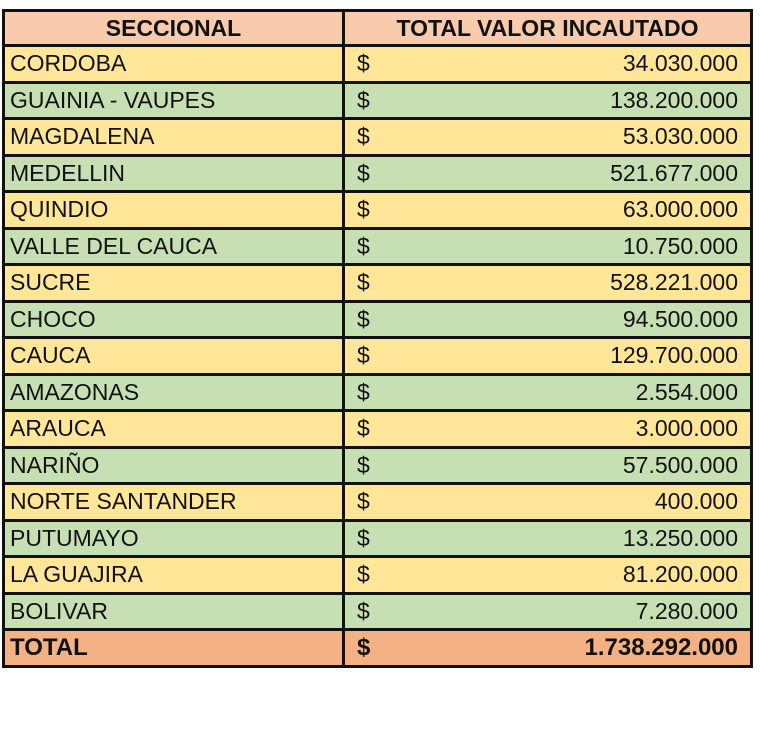  Describe the element at coordinates (573, 429) in the screenshot. I see `amount-cell: 3.000.000` at that location.